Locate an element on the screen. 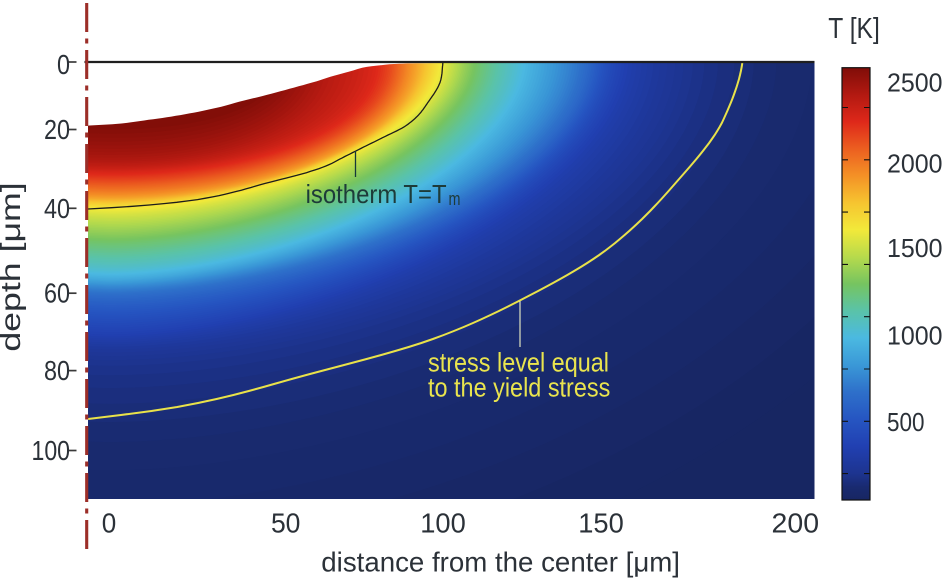  svg-text: 1000 is located at coordinates (915, 336).